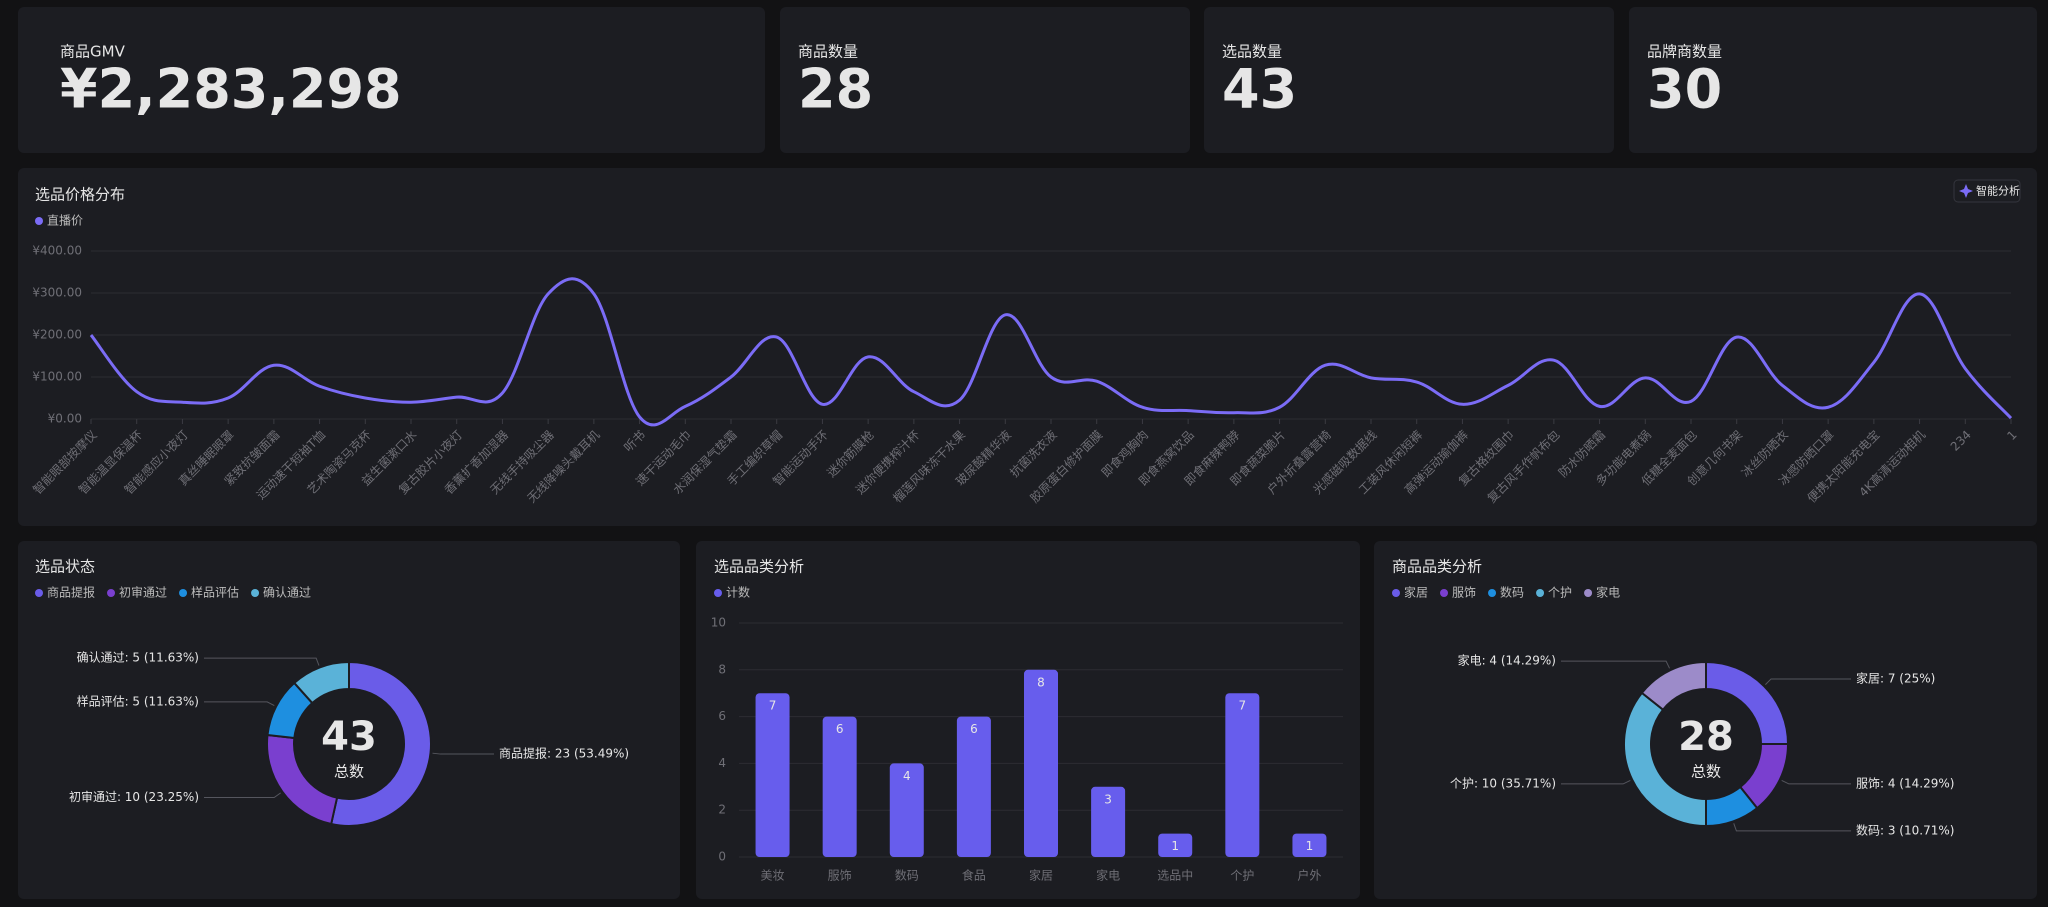 The image size is (2048, 907). Describe the element at coordinates (759, 567) in the screenshot. I see `chart-title: 选品品类分析` at that location.